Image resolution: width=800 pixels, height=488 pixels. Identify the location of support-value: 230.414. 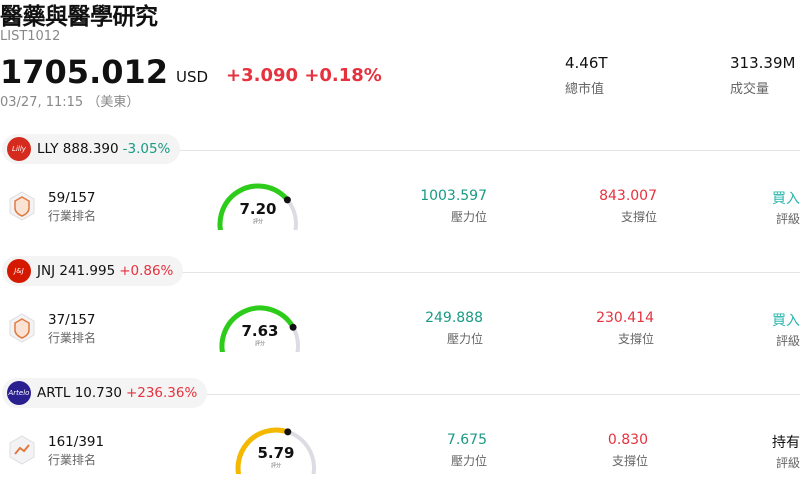
(625, 318).